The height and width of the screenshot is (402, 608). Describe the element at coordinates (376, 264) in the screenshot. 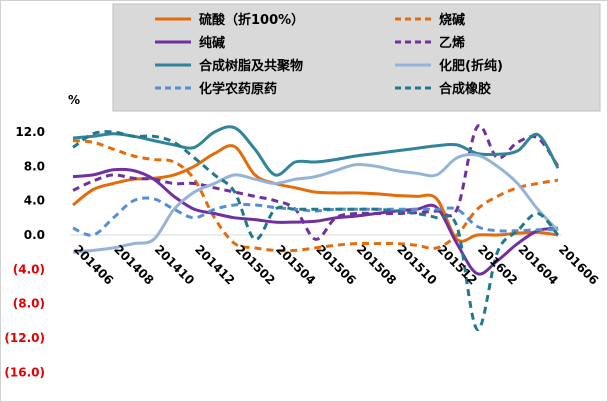

I see `x-tick-label: 201508` at that location.